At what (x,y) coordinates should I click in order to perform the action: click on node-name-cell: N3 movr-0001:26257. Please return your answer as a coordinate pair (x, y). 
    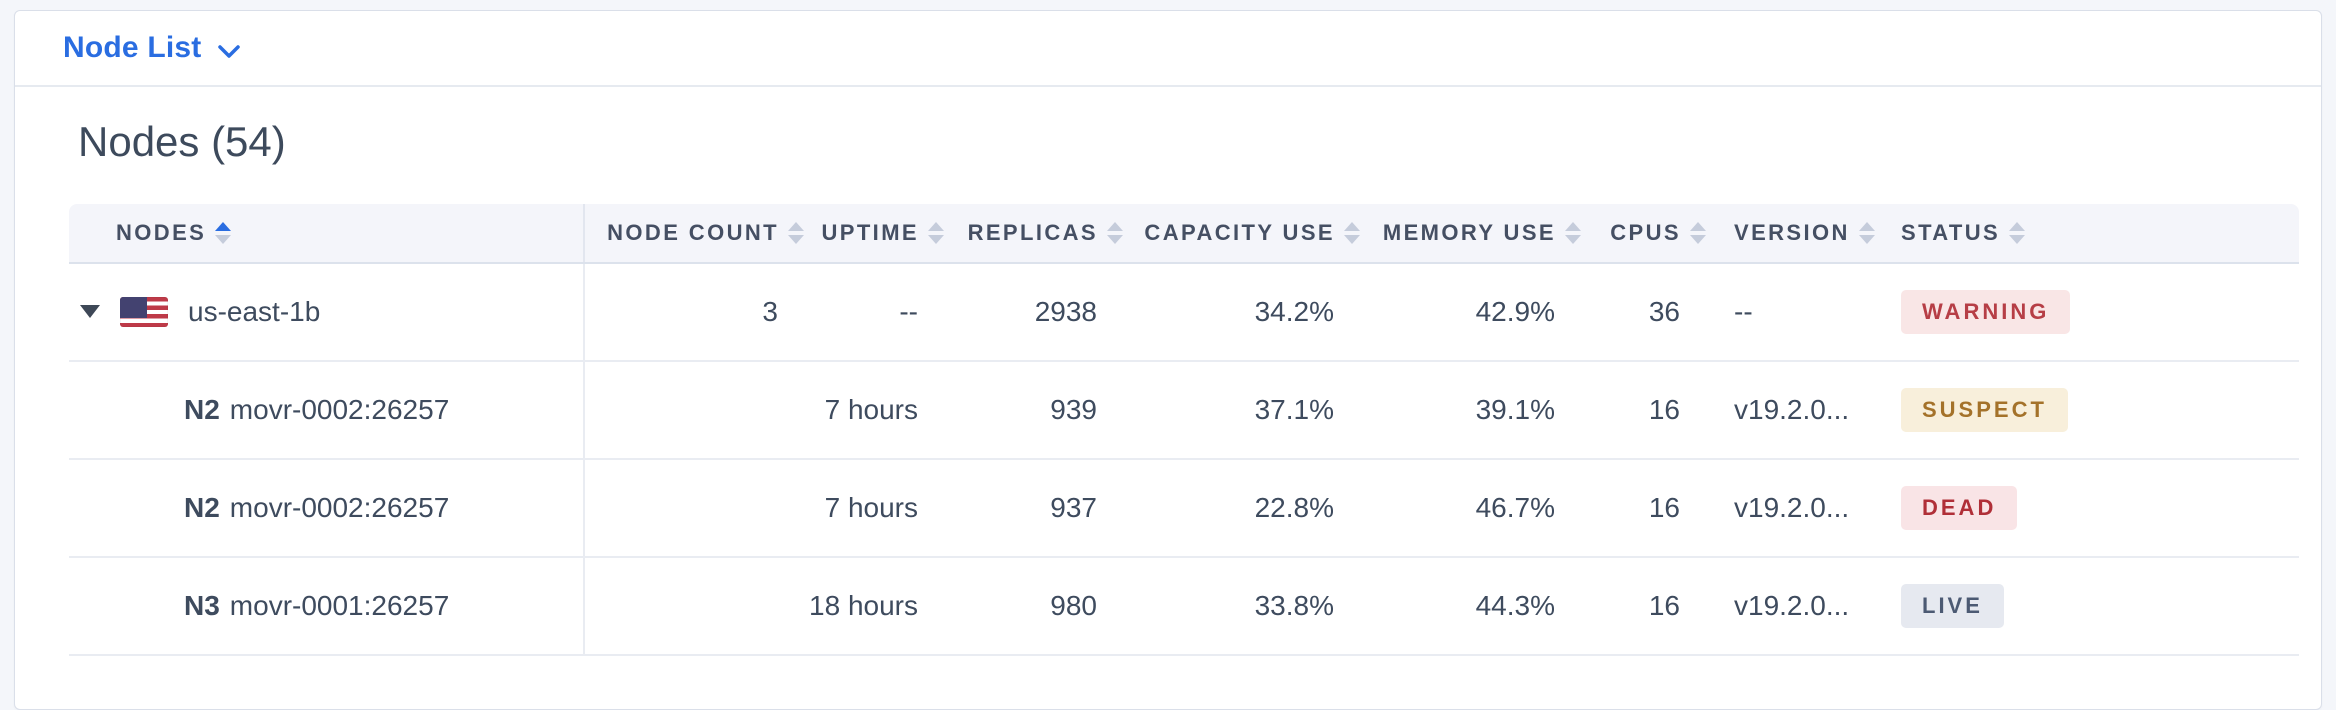
    Looking at the image, I should click on (327, 605).